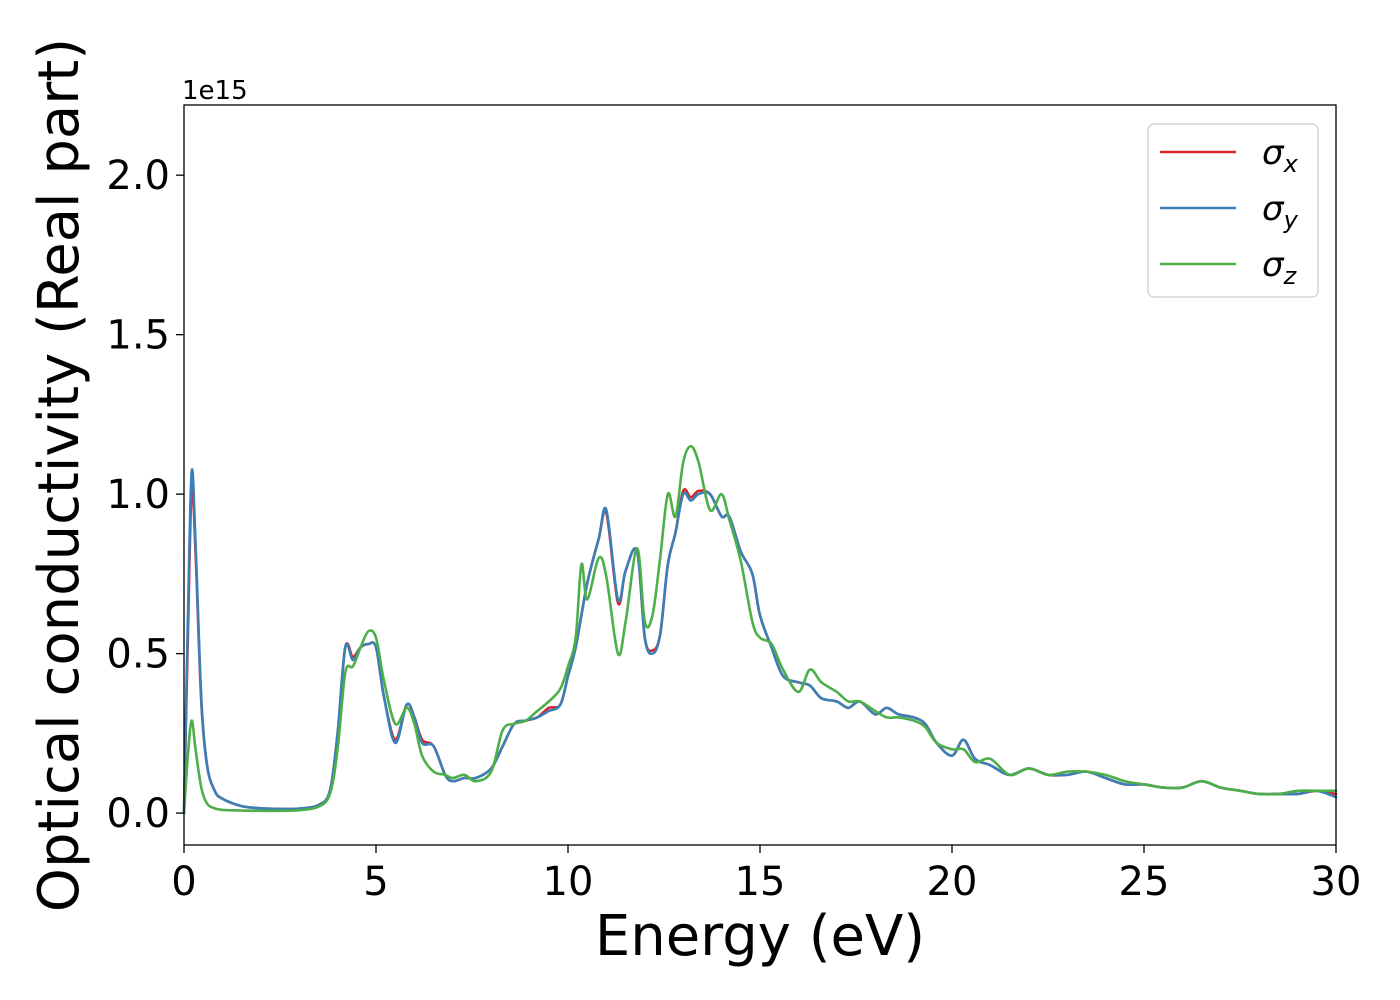 Image resolution: width=1400 pixels, height=1000 pixels. I want to click on y-axis-title: Optical conductivity (Real part), so click(59, 475).